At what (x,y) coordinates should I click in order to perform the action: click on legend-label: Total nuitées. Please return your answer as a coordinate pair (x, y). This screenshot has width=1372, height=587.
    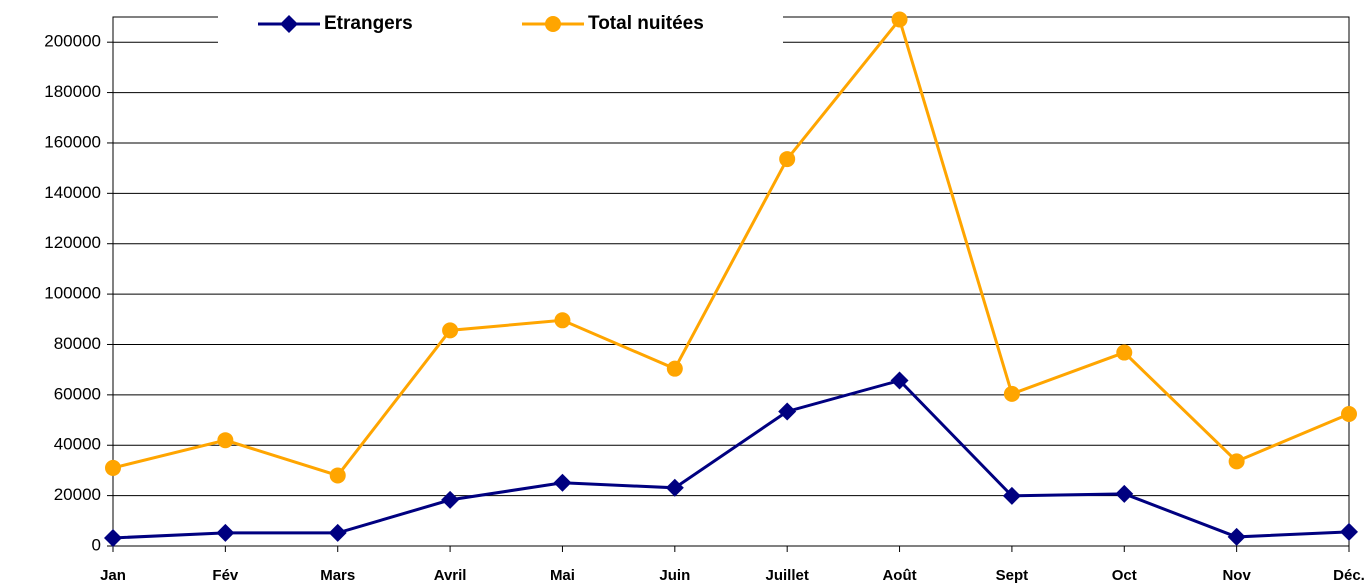
    Looking at the image, I should click on (646, 23).